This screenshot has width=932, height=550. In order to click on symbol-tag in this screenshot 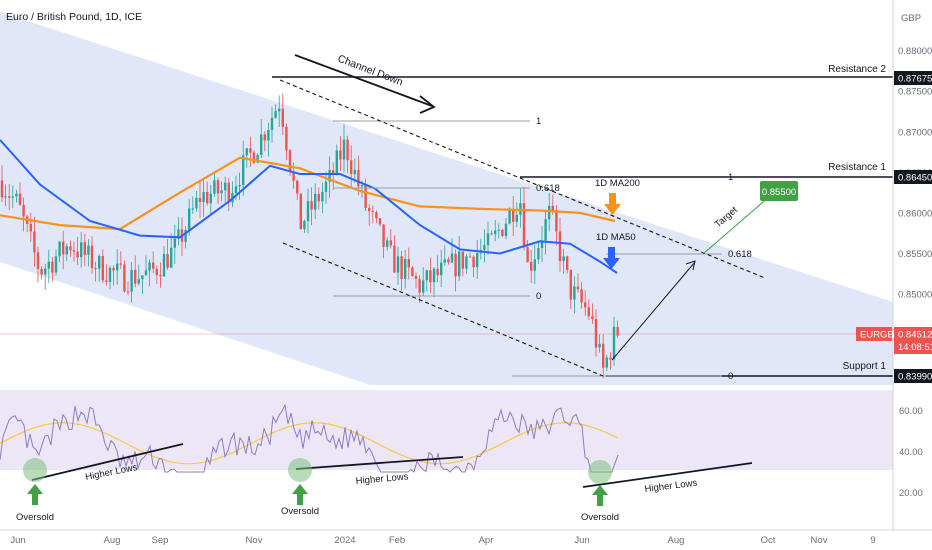, I will do `click(874, 334)`.